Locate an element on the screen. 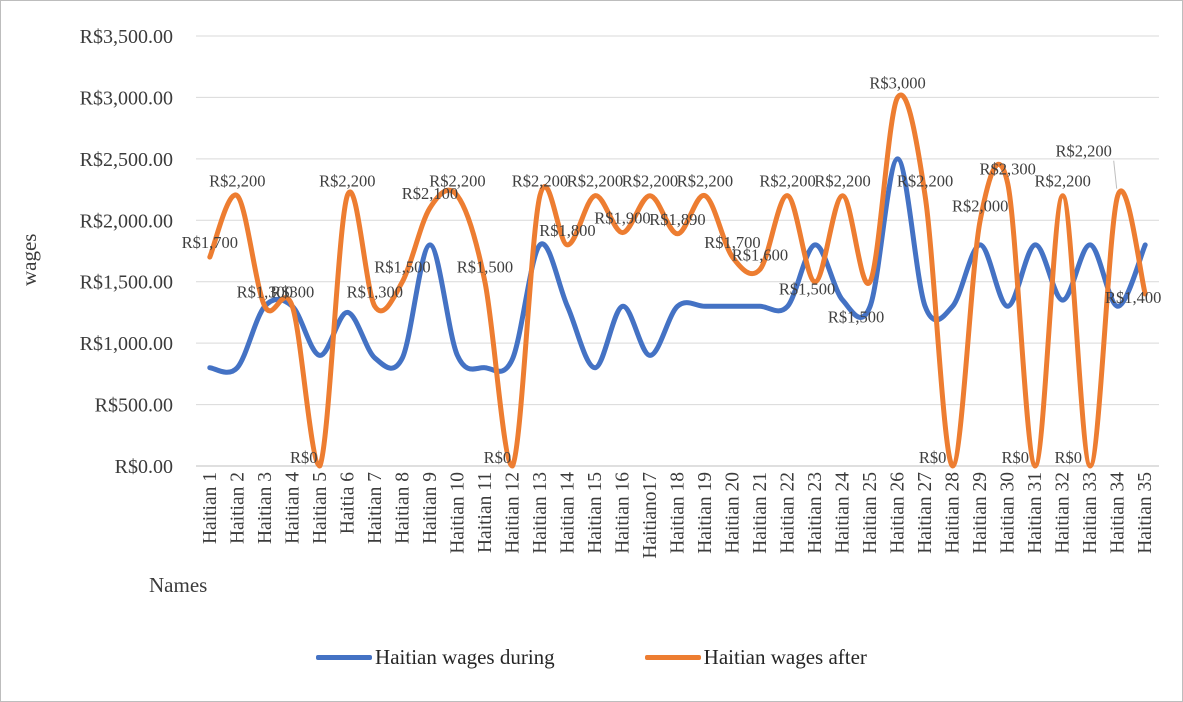 The image size is (1183, 702). x-category-label: Haitian 18 is located at coordinates (678, 513).